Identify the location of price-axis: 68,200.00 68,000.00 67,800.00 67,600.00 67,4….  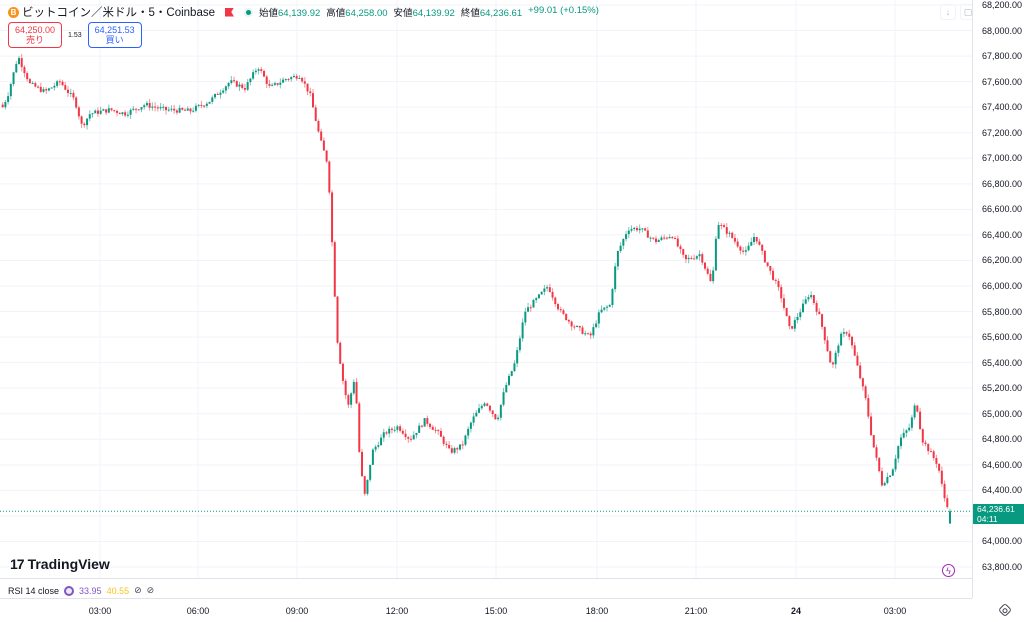
(998, 299).